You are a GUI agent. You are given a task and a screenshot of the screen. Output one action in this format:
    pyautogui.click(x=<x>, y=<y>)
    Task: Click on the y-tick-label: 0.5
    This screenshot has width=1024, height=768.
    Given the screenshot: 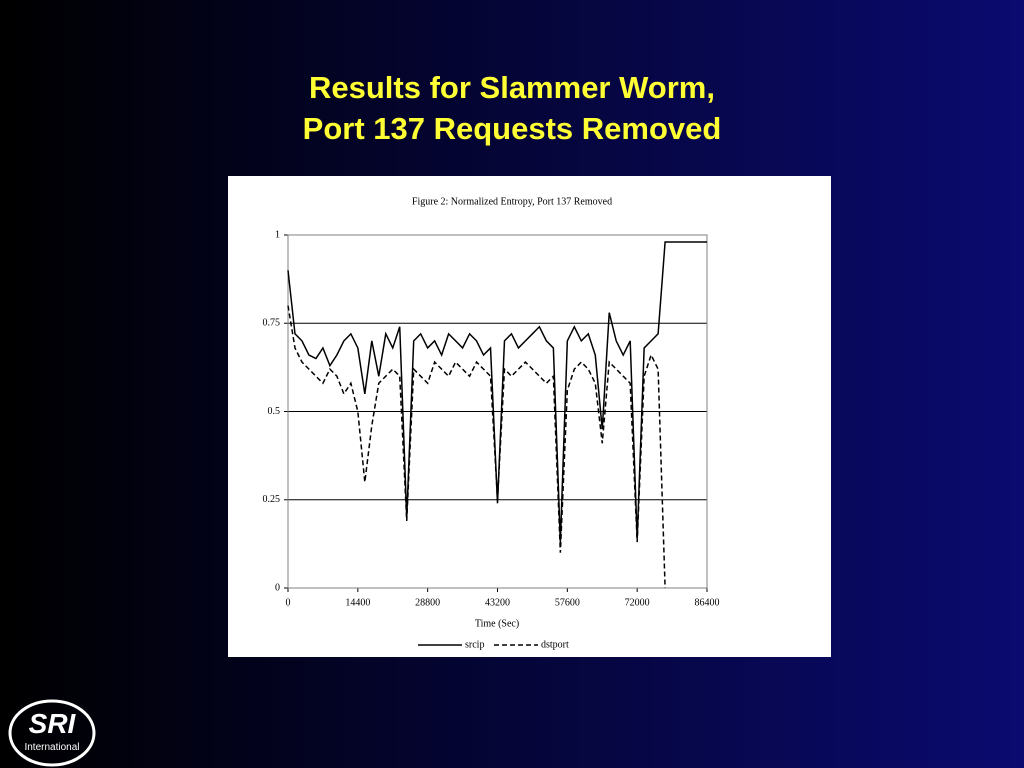 What is the action you would take?
    pyautogui.click(x=274, y=411)
    